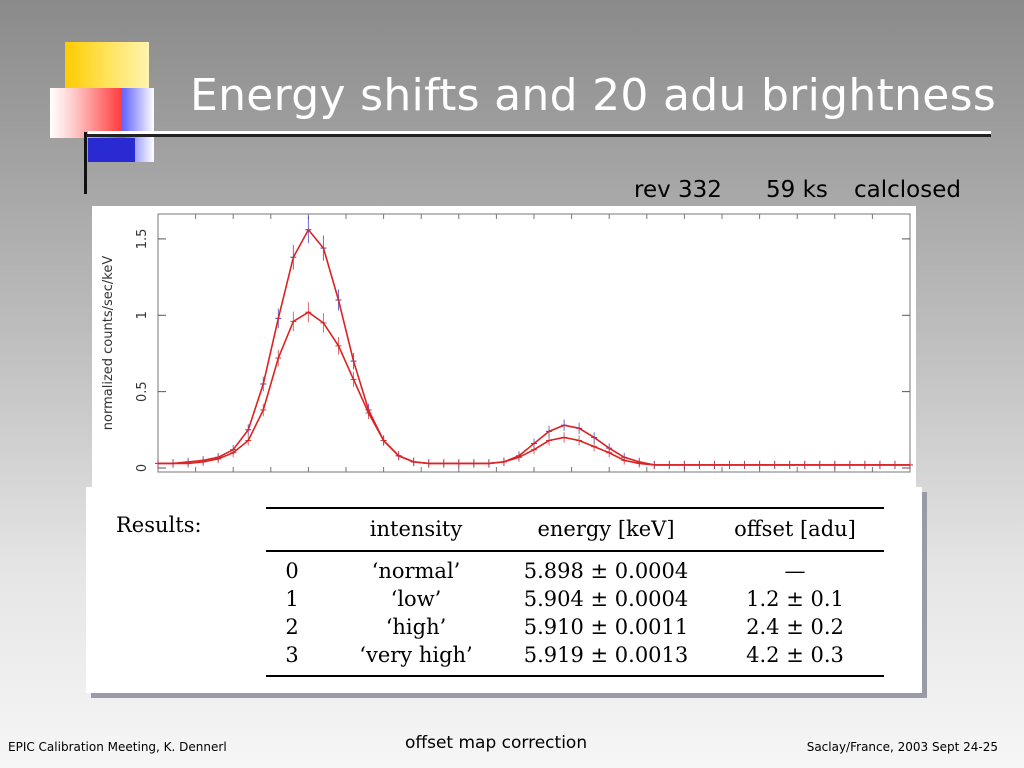 The width and height of the screenshot is (1024, 768). What do you see at coordinates (606, 599) in the screenshot?
I see `row-1-energy: 5.904 ± 0.0004` at bounding box center [606, 599].